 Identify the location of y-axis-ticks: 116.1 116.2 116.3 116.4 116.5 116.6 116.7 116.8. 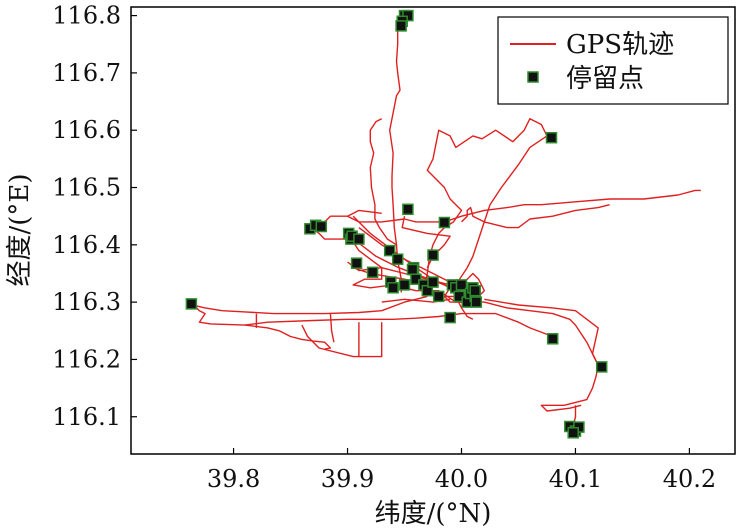
(94, 216).